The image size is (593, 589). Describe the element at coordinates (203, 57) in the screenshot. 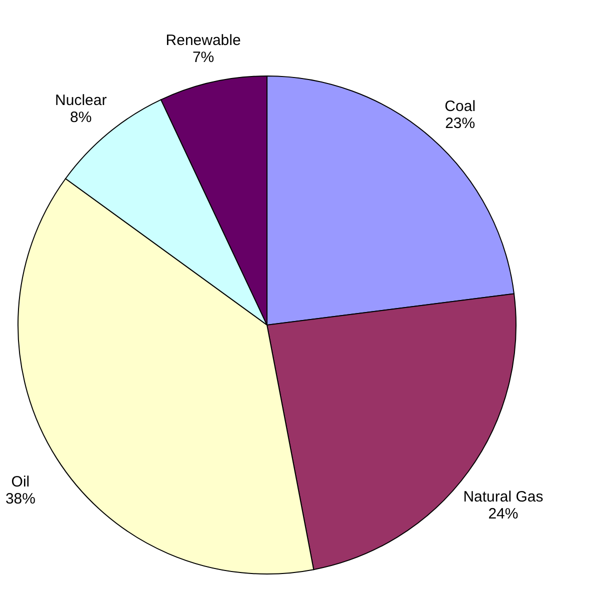

I see `data-label: 7%` at that location.